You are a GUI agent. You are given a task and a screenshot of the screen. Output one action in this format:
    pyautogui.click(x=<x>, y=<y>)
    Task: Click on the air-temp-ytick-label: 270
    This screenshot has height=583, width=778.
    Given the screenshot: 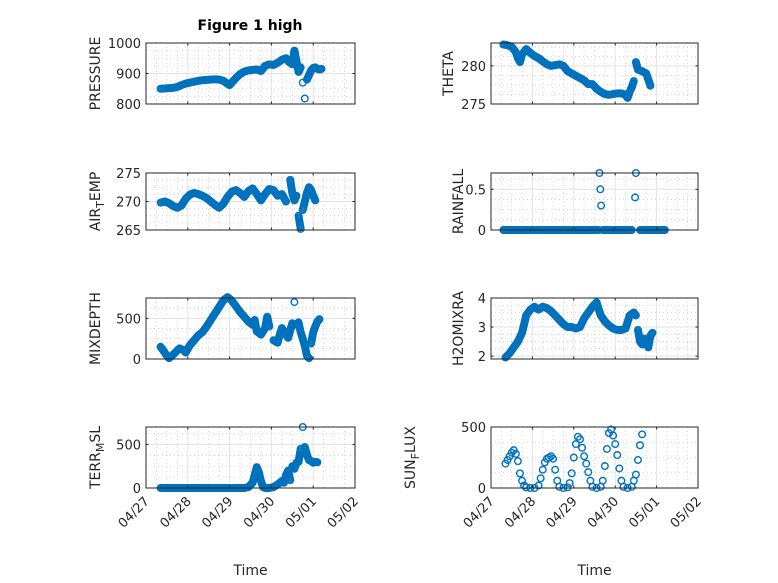 What is the action you would take?
    pyautogui.click(x=128, y=203)
    